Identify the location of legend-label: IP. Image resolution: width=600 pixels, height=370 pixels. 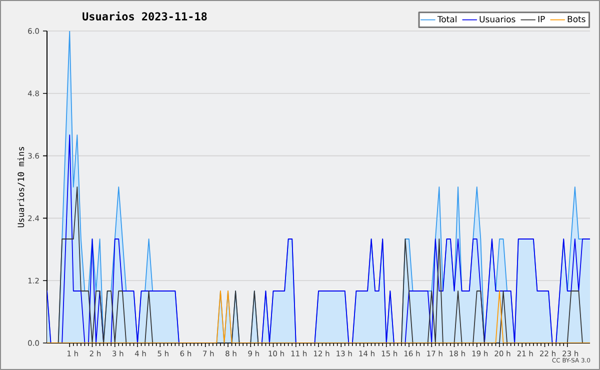
(541, 19).